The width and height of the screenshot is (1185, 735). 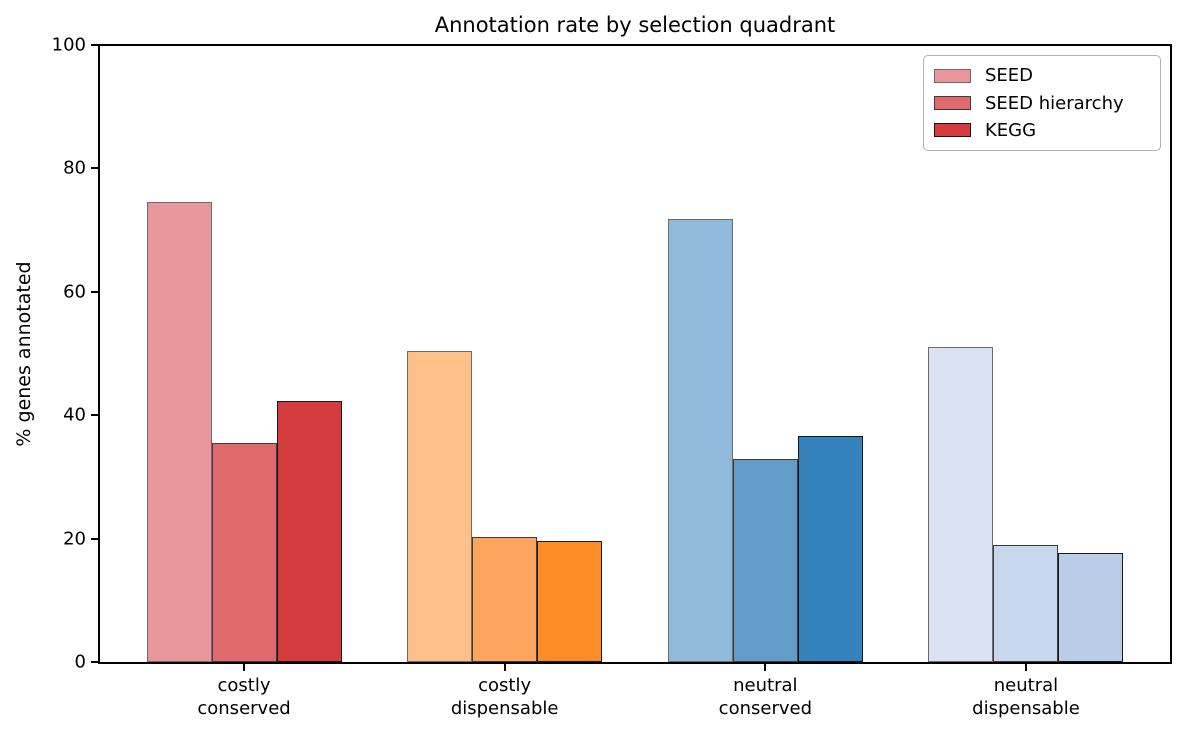 What do you see at coordinates (244, 552) in the screenshot?
I see `bar-seed-hierarchy-costly-conserved` at bounding box center [244, 552].